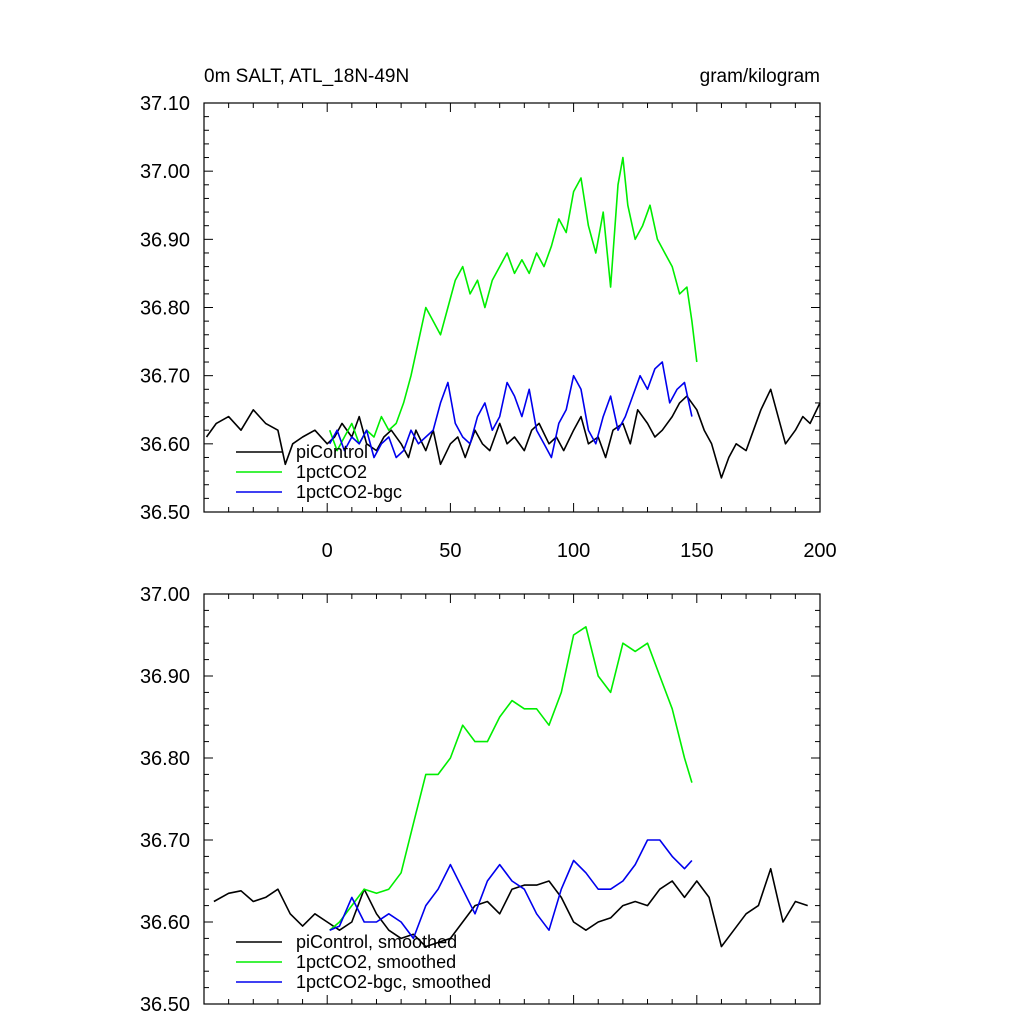 The image size is (1024, 1024). Describe the element at coordinates (327, 551) in the screenshot. I see `x-tick-label: 0` at that location.